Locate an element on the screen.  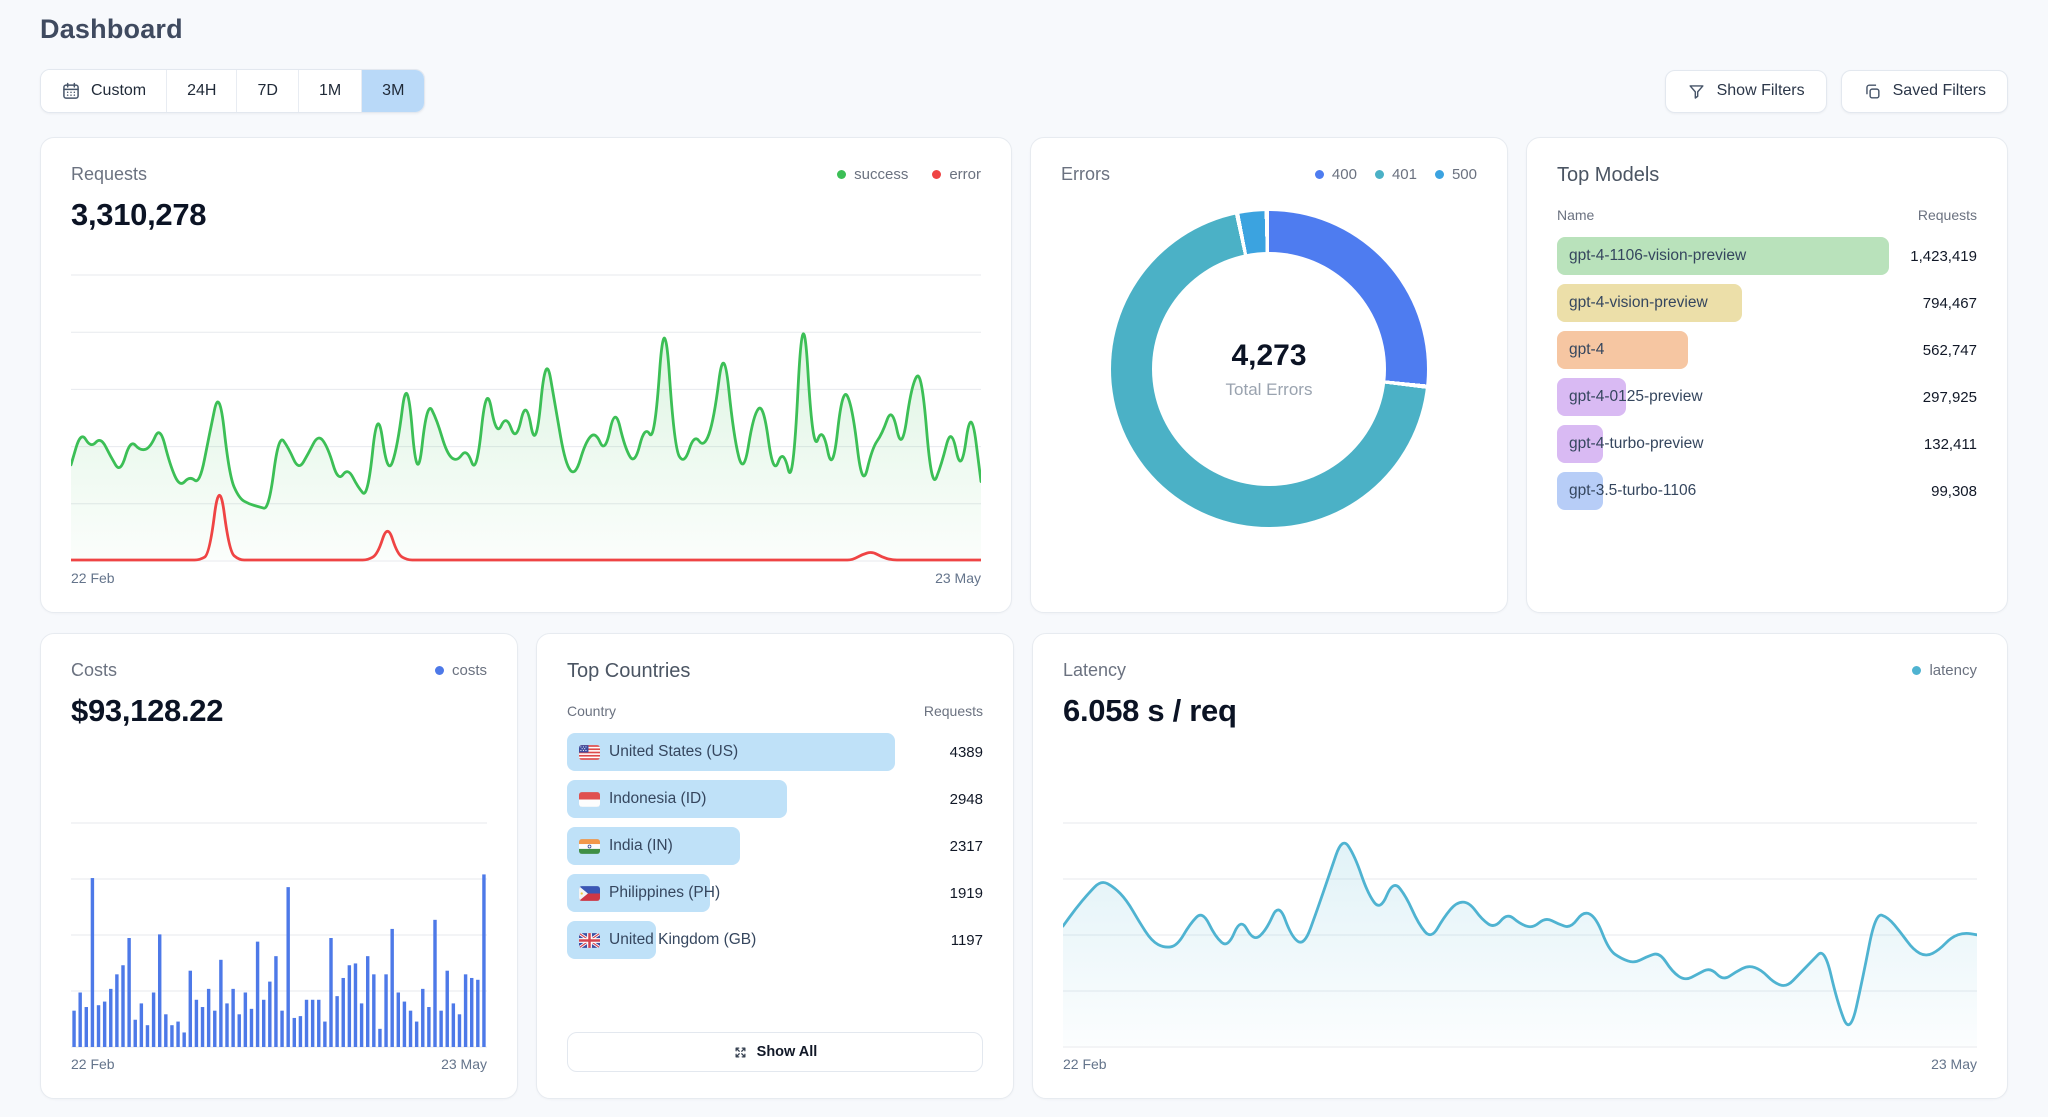
table-row: gpt-3.5-turbo-1106 99,308 is located at coordinates (1767, 491).